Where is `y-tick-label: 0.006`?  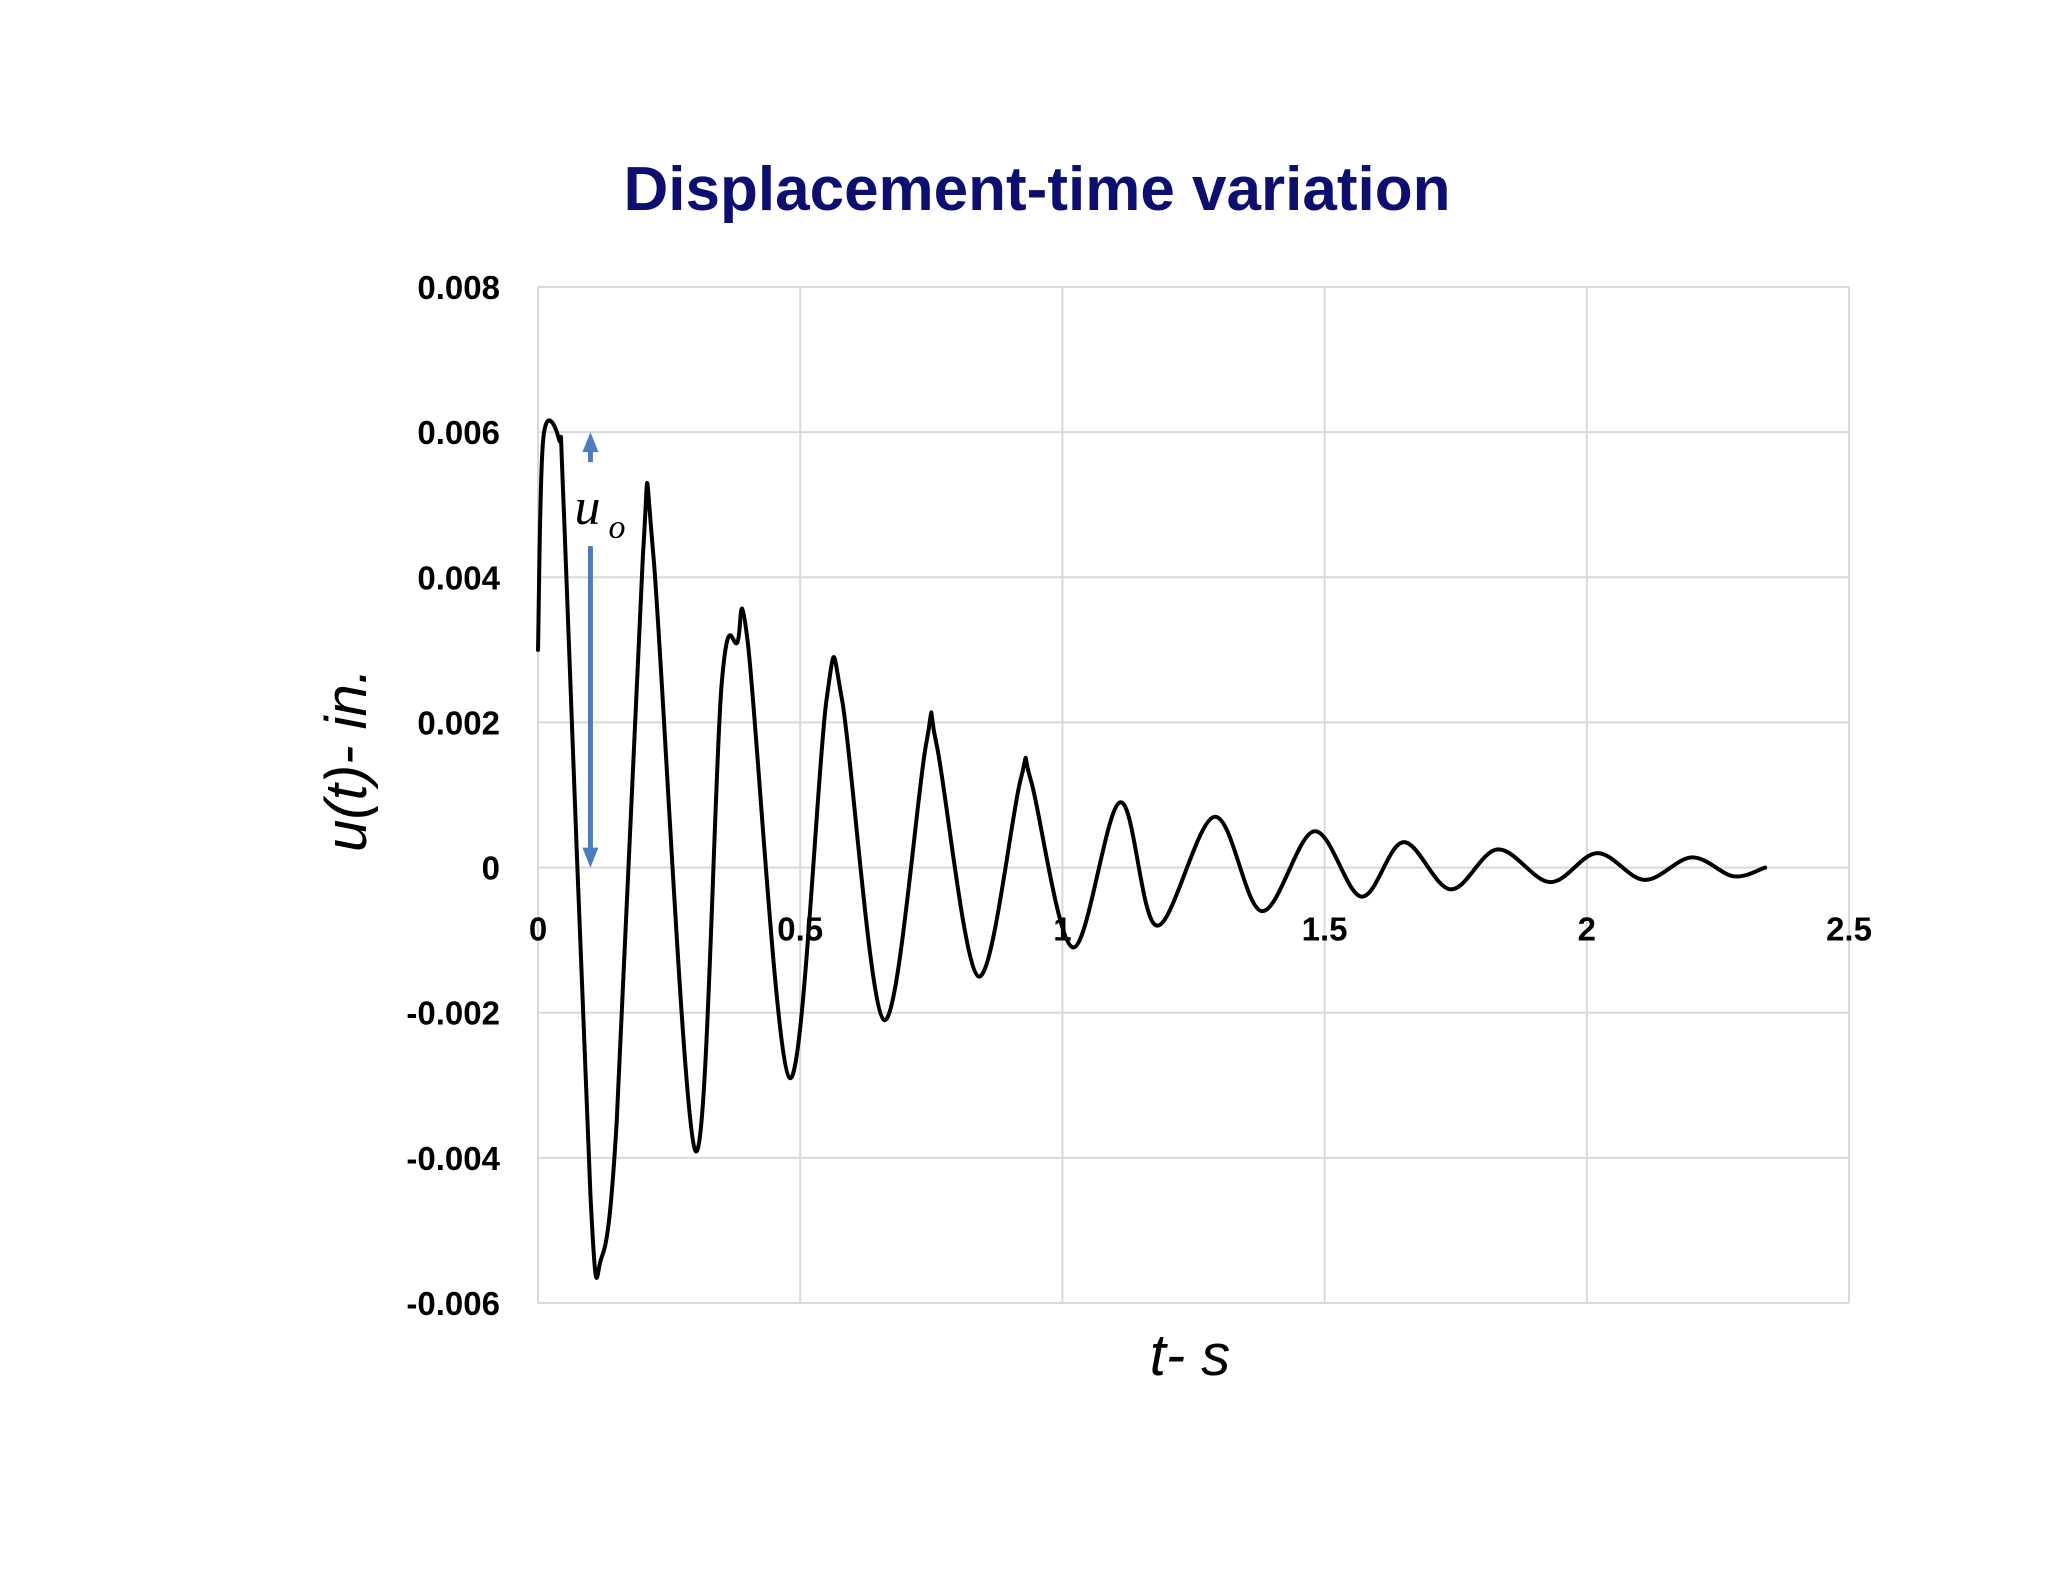 y-tick-label: 0.006 is located at coordinates (458, 432).